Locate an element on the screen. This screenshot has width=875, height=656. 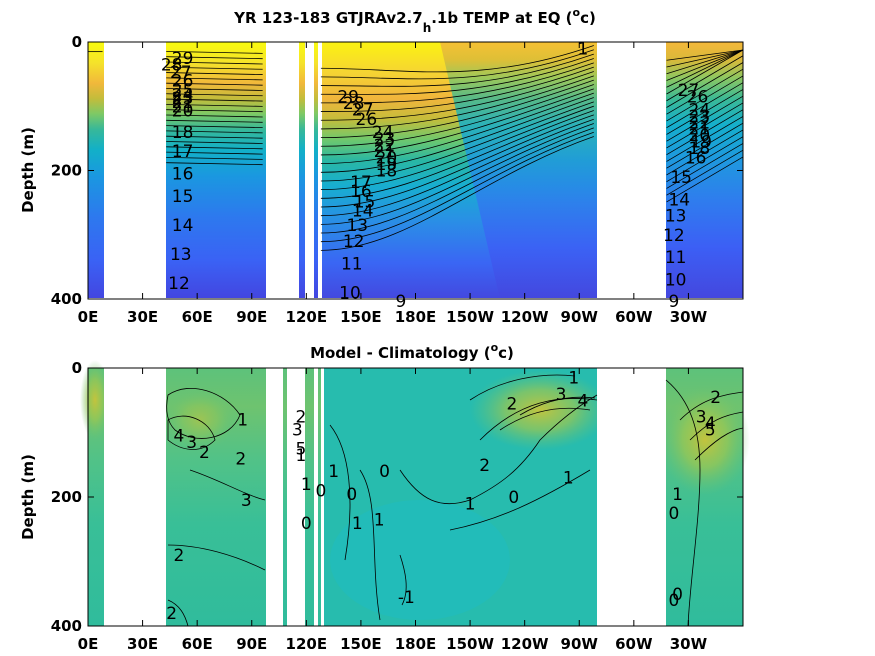
top-x-tick-label: 60E is located at coordinates (197, 317).